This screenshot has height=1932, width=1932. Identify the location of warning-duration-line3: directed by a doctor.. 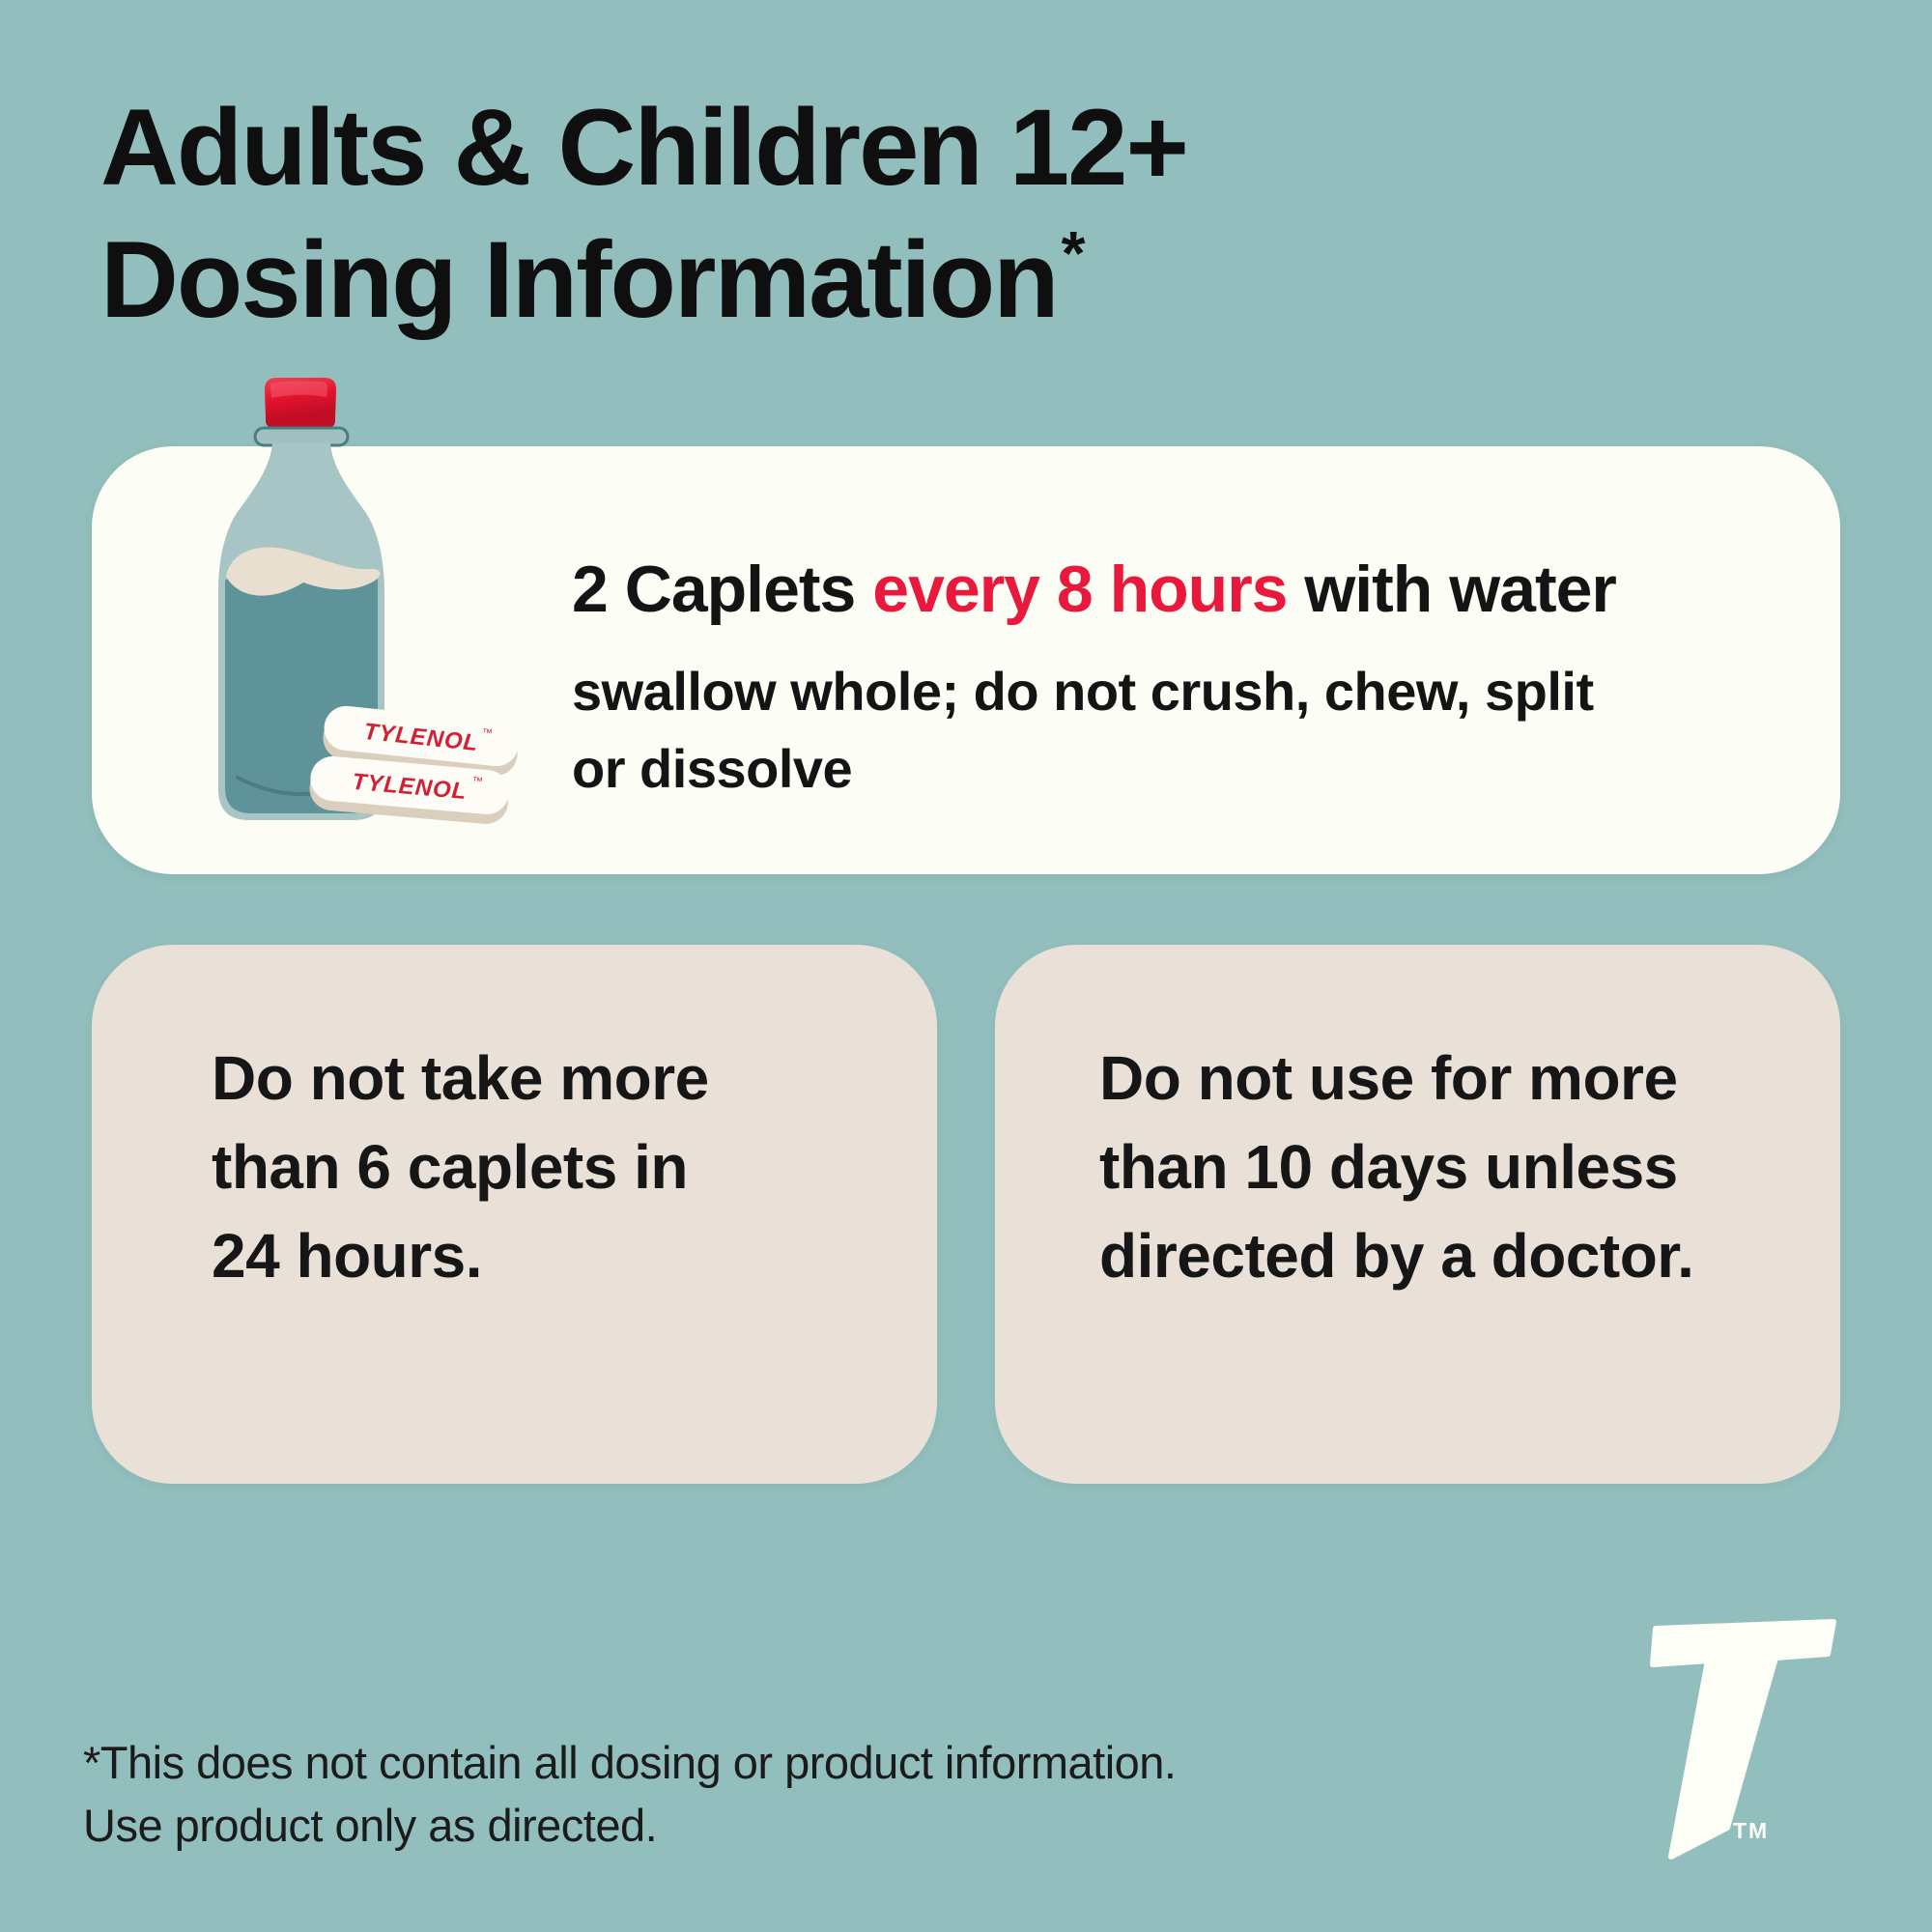
(1396, 1256).